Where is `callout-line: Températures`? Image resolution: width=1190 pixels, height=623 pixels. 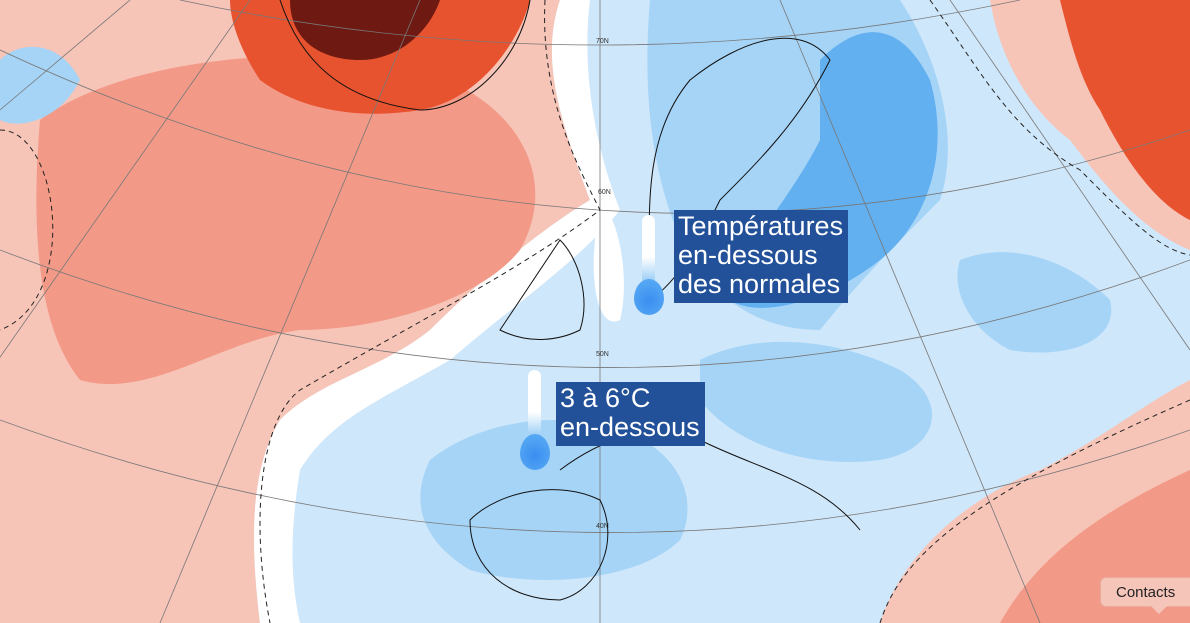
callout-line: Températures is located at coordinates (761, 226).